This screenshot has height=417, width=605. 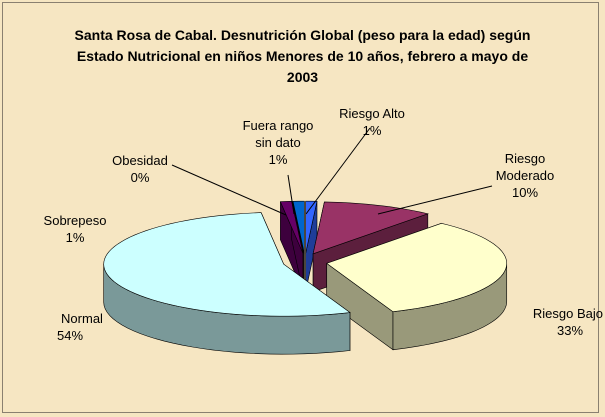 I want to click on data-label-value: 54%, so click(x=70, y=335).